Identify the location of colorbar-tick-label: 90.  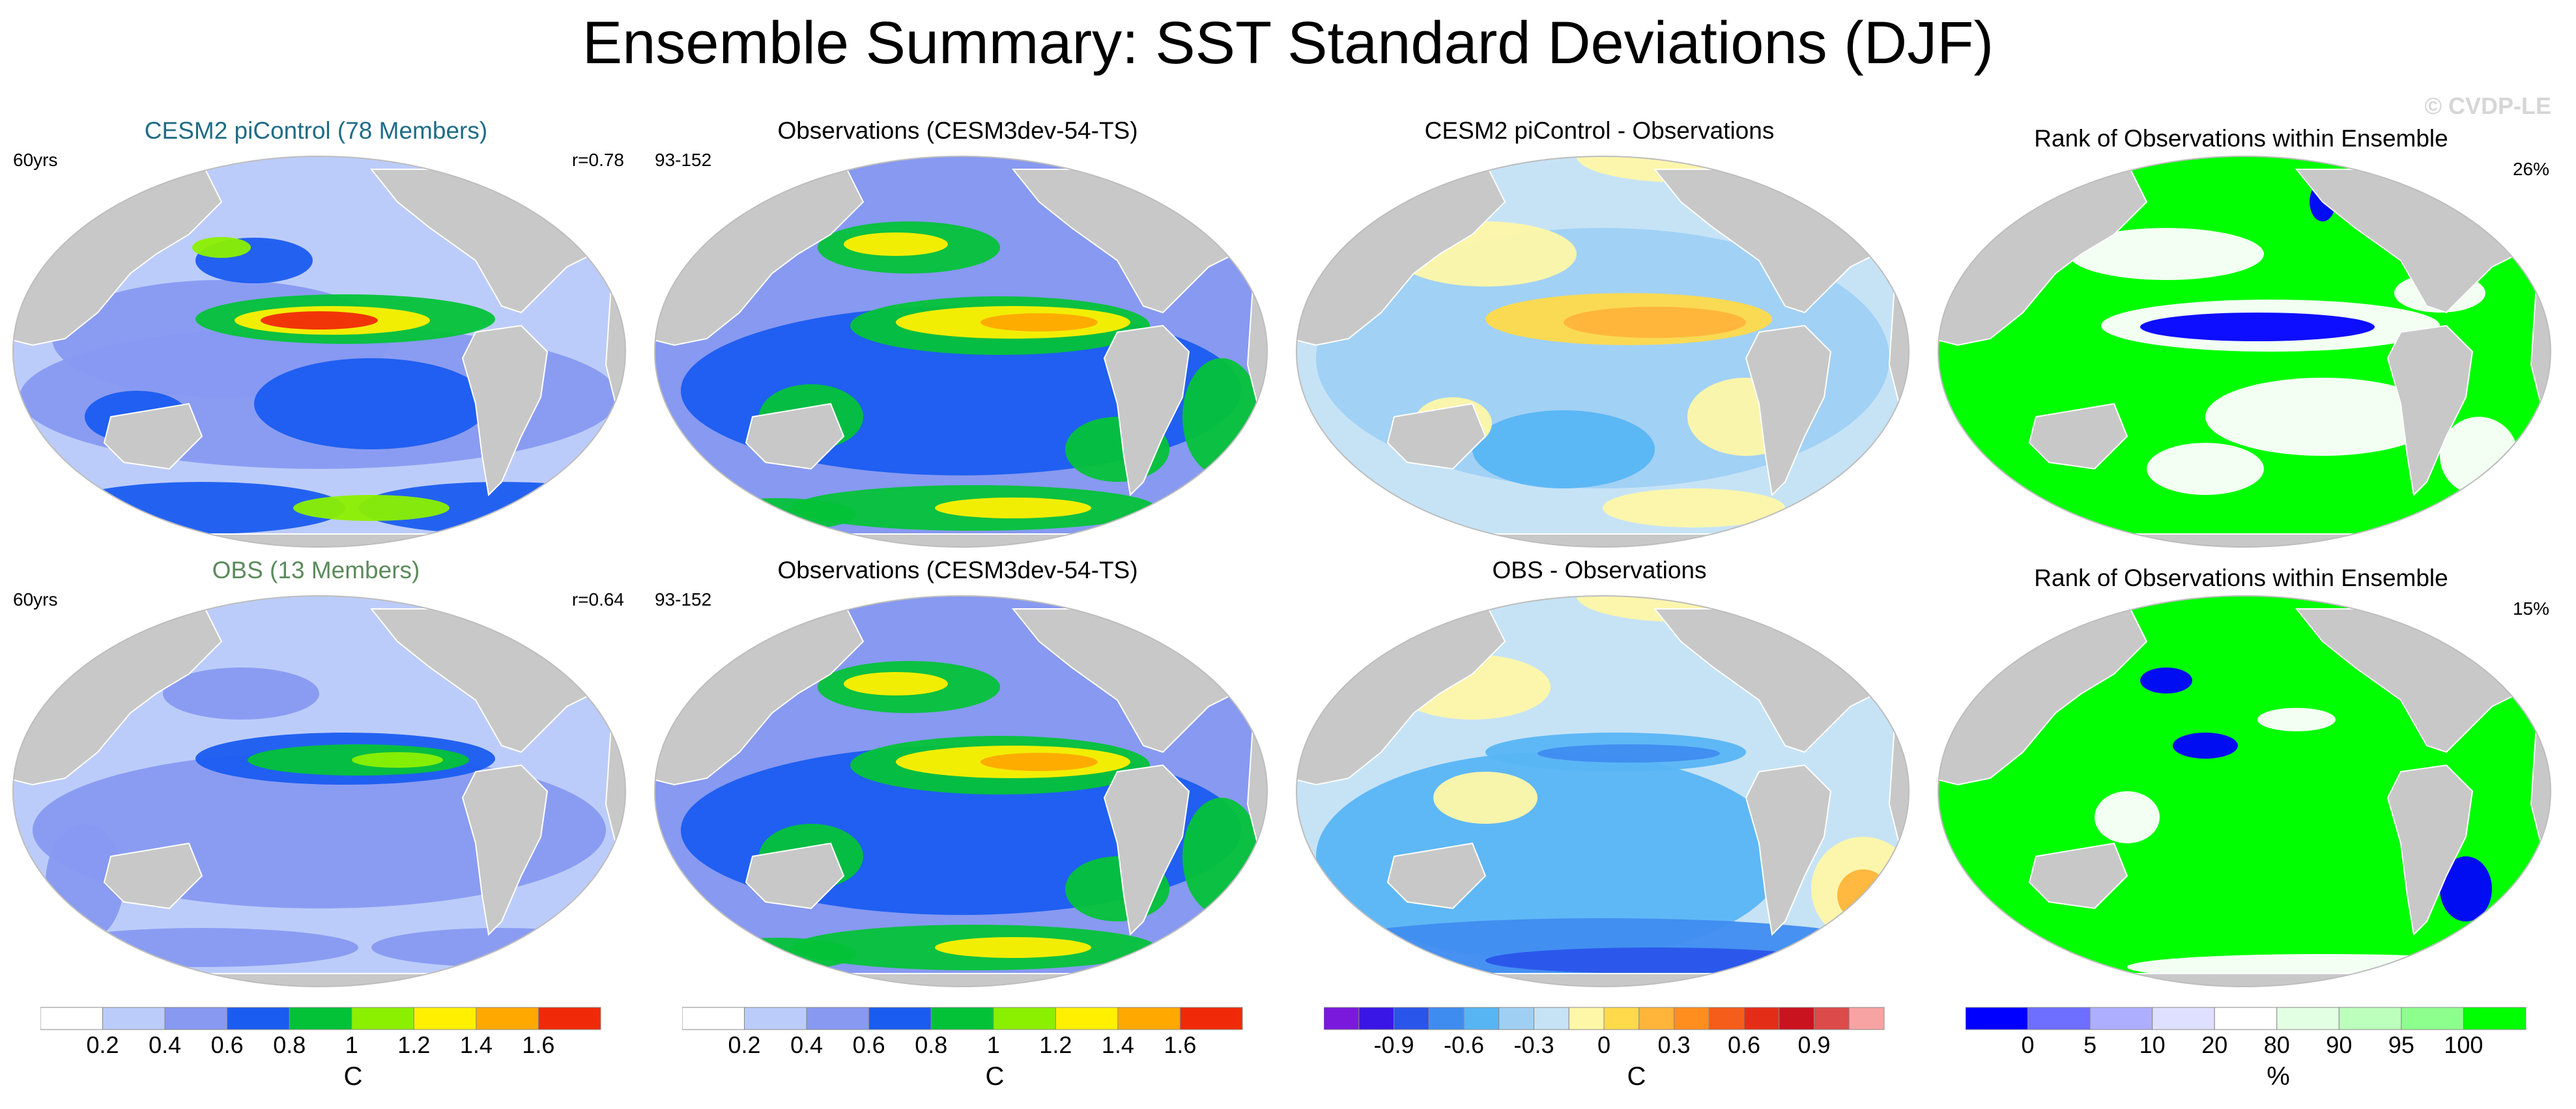
(2339, 1045).